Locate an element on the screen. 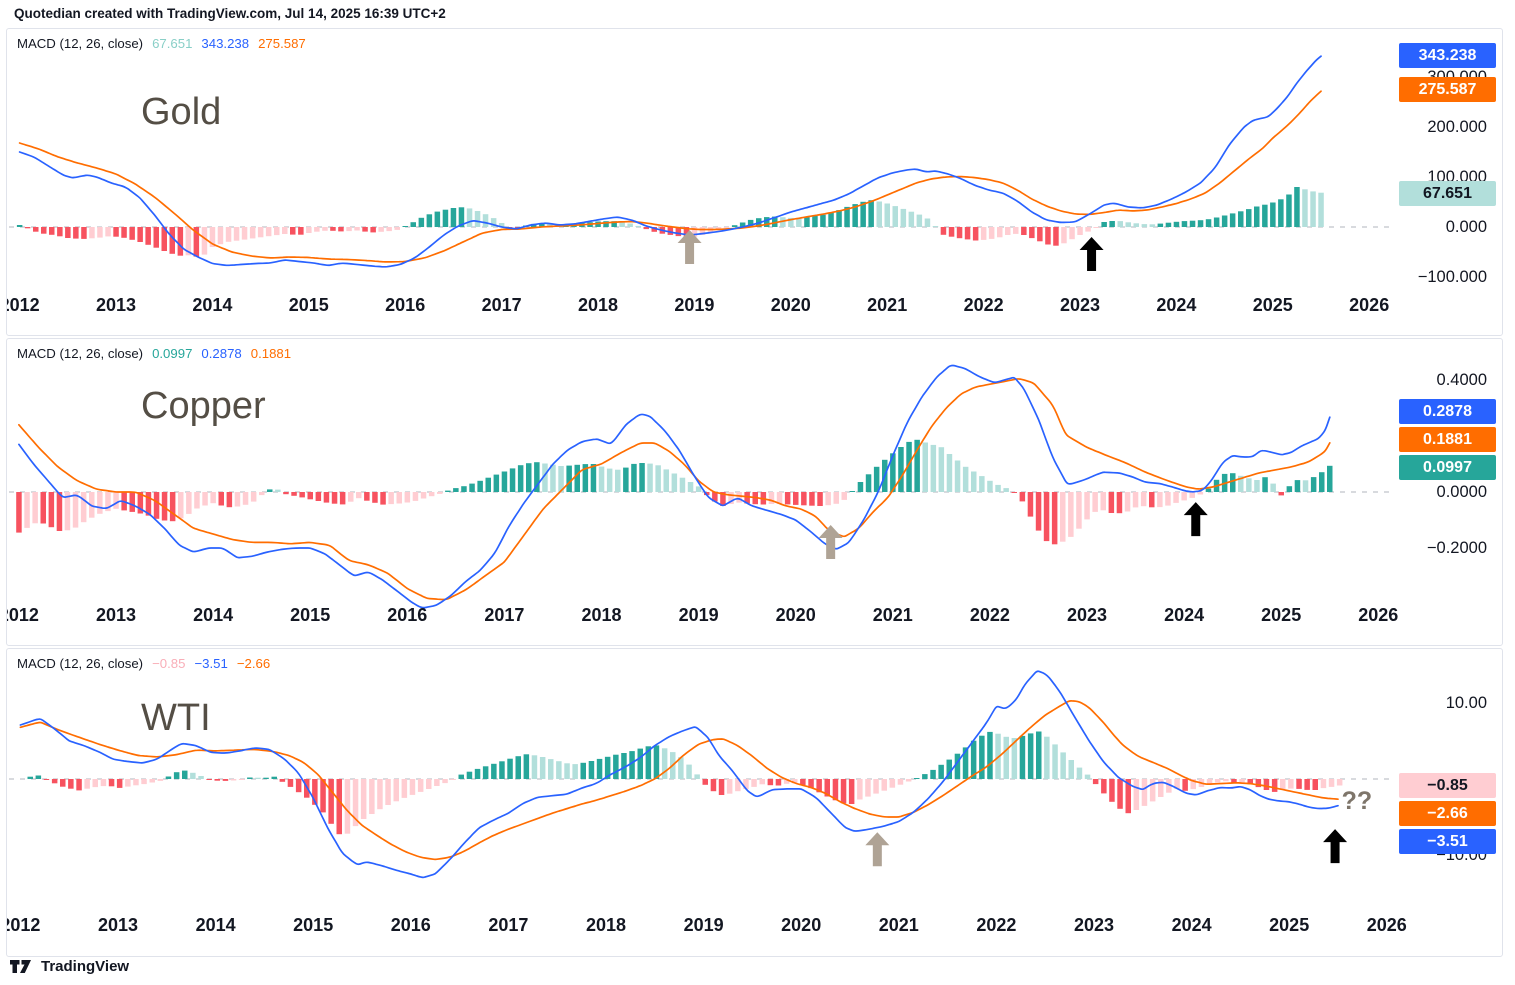 The height and width of the screenshot is (985, 1515). tradingview-logo: TradingView is located at coordinates (69, 966).